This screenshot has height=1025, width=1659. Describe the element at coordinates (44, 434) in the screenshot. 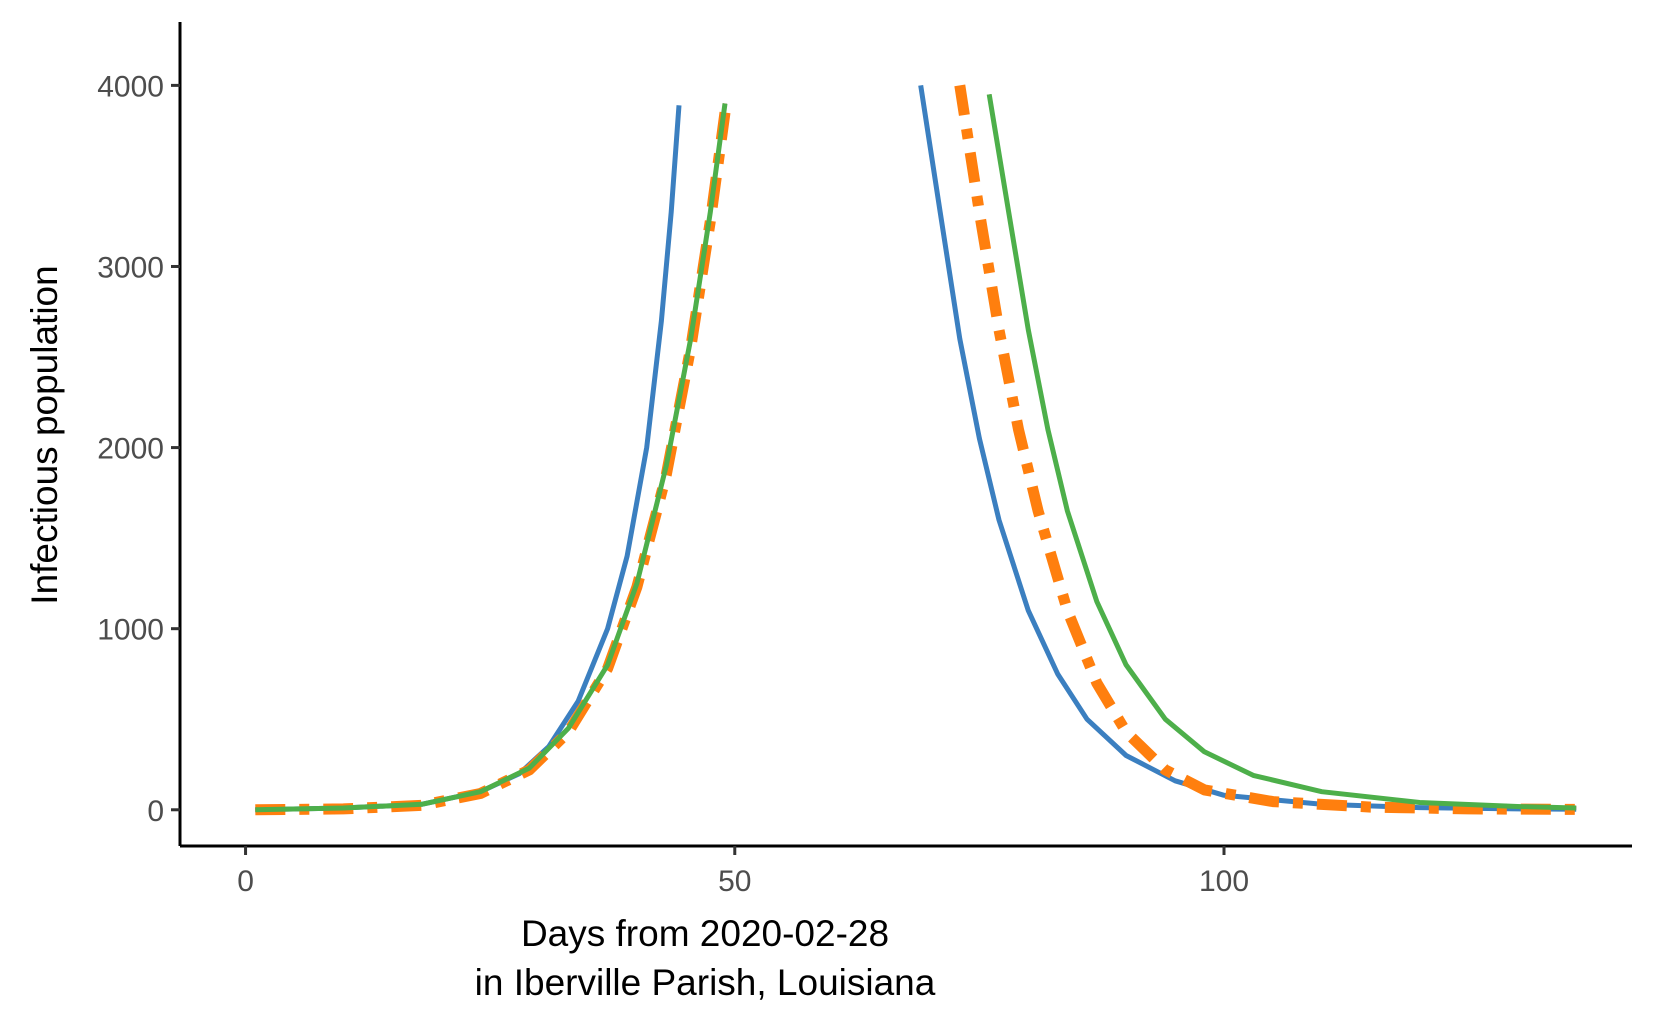

I see `y-axis-title: Infectious population` at that location.